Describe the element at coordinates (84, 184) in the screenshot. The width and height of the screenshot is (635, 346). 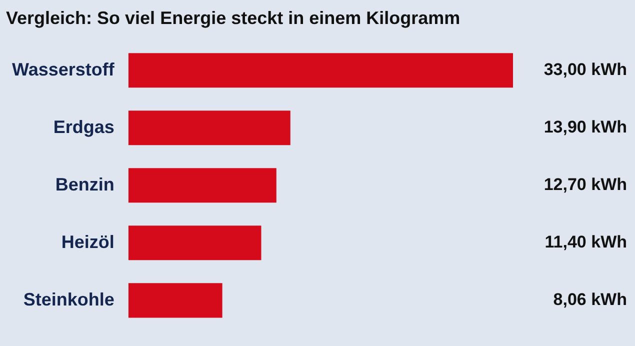
I see `y-tick-label: Benzin` at that location.